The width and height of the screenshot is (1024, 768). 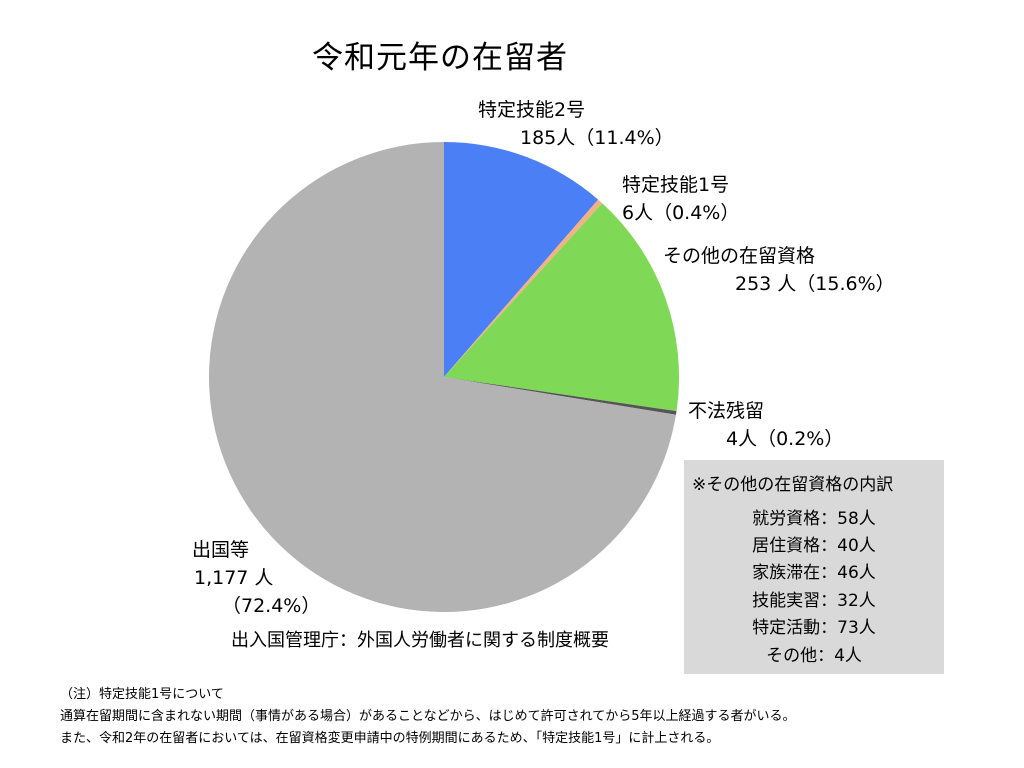 What do you see at coordinates (785, 439) in the screenshot?
I see `label-illegal-stay-value: 4人（0.2%）` at bounding box center [785, 439].